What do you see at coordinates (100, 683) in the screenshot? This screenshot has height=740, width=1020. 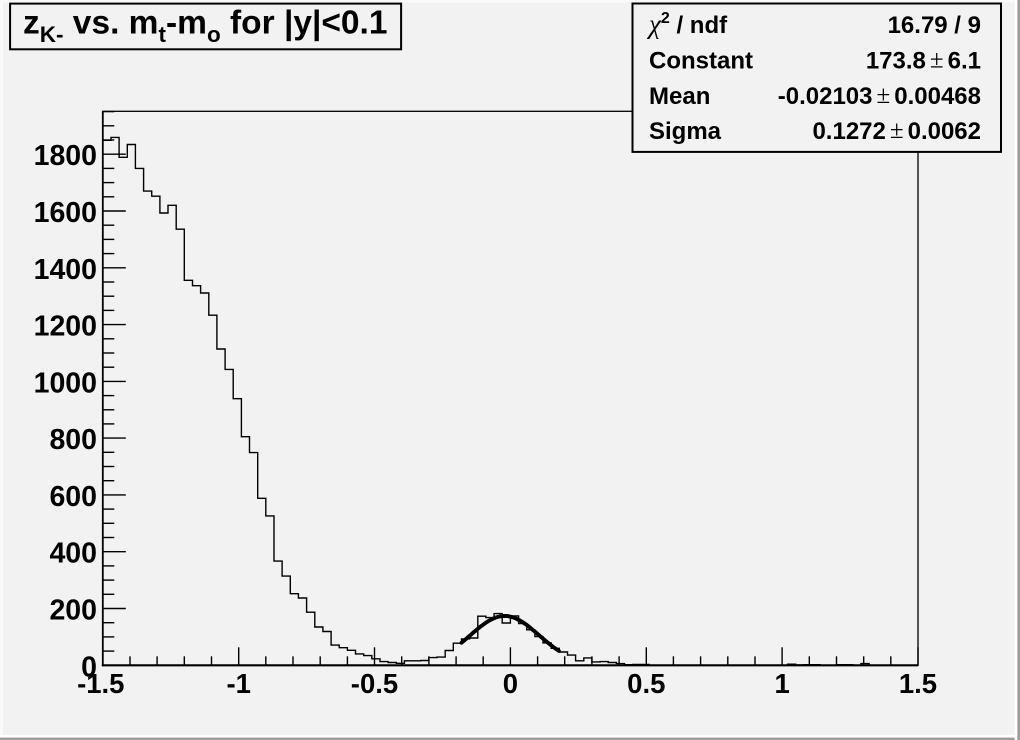 I see `svg-text: -1.5` at bounding box center [100, 683].